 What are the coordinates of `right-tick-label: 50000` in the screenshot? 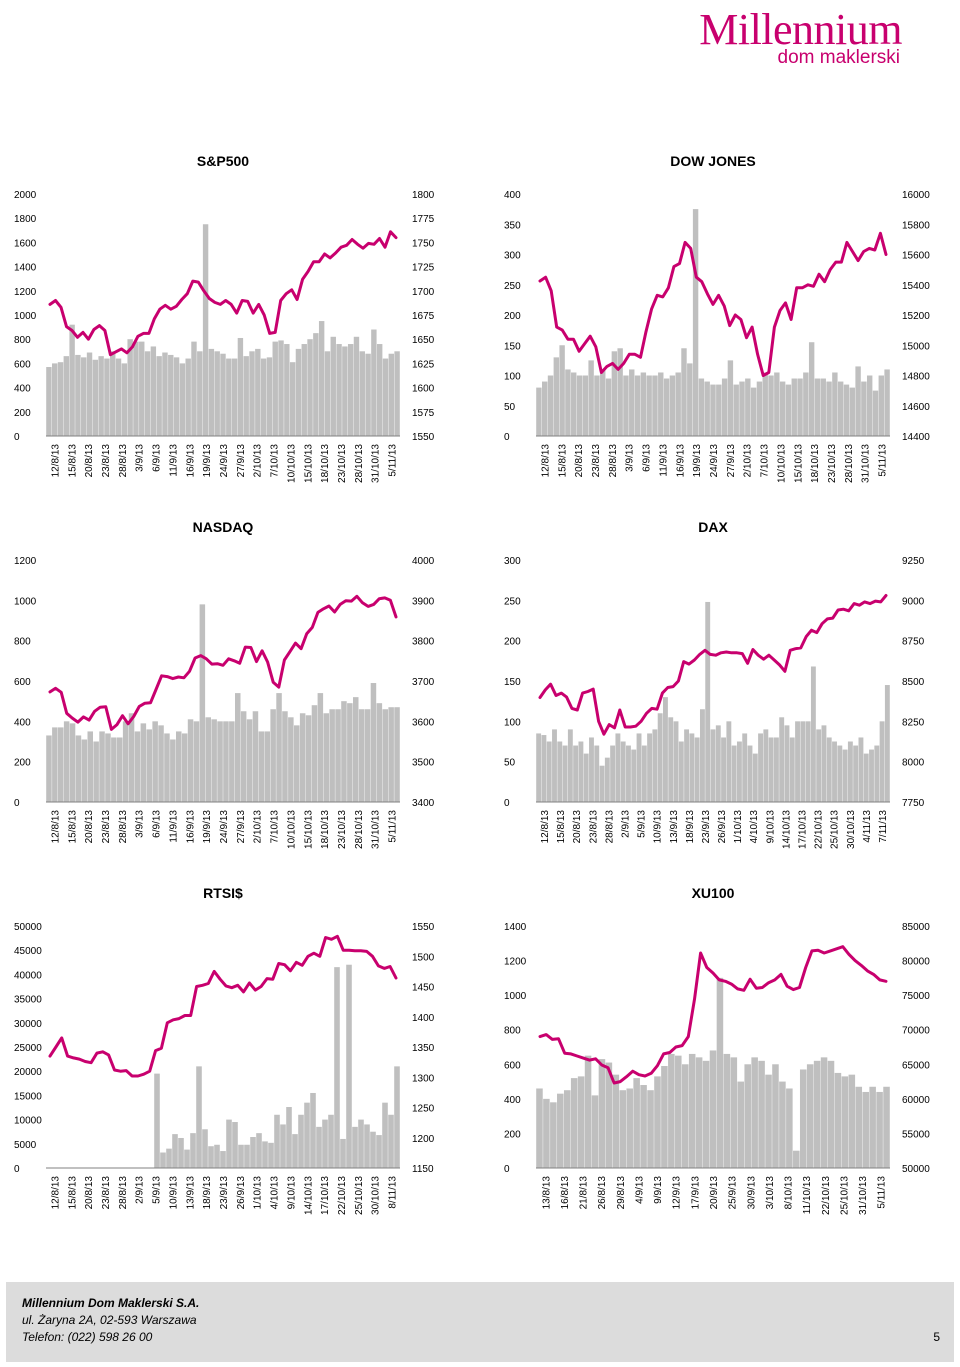 It's located at (916, 1169).